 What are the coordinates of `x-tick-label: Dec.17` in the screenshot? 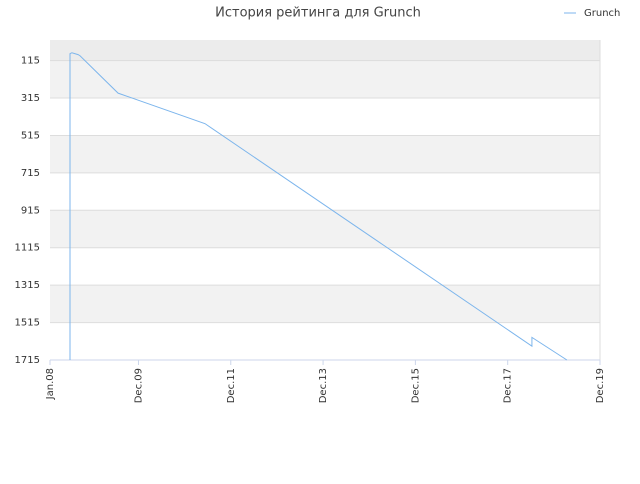 It's located at (508, 385).